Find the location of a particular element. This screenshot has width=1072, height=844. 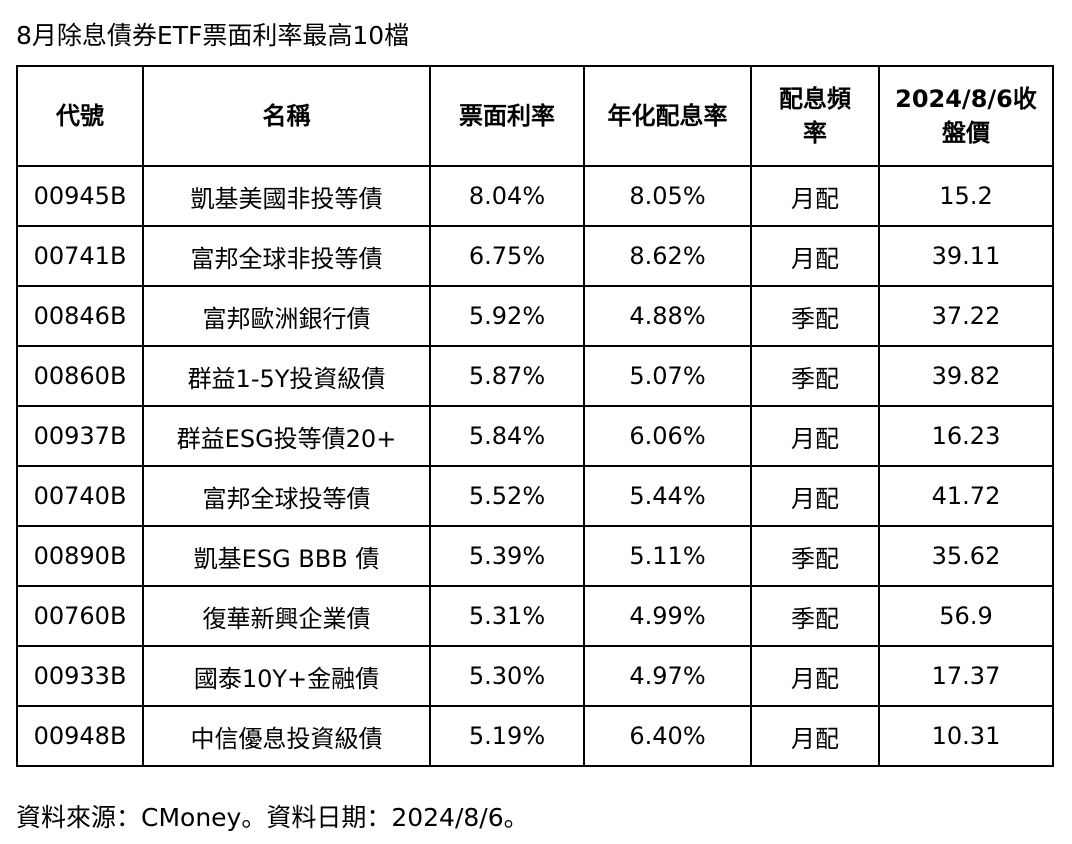

cell-name: 國泰10Y+金融債 is located at coordinates (286, 676).